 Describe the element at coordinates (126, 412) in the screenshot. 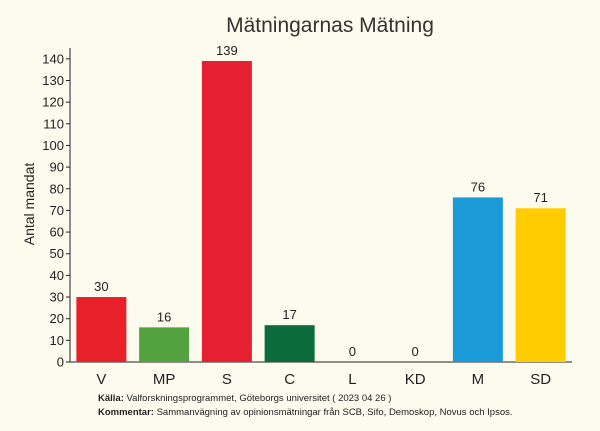

I see `comment-label: Kommentar:` at that location.